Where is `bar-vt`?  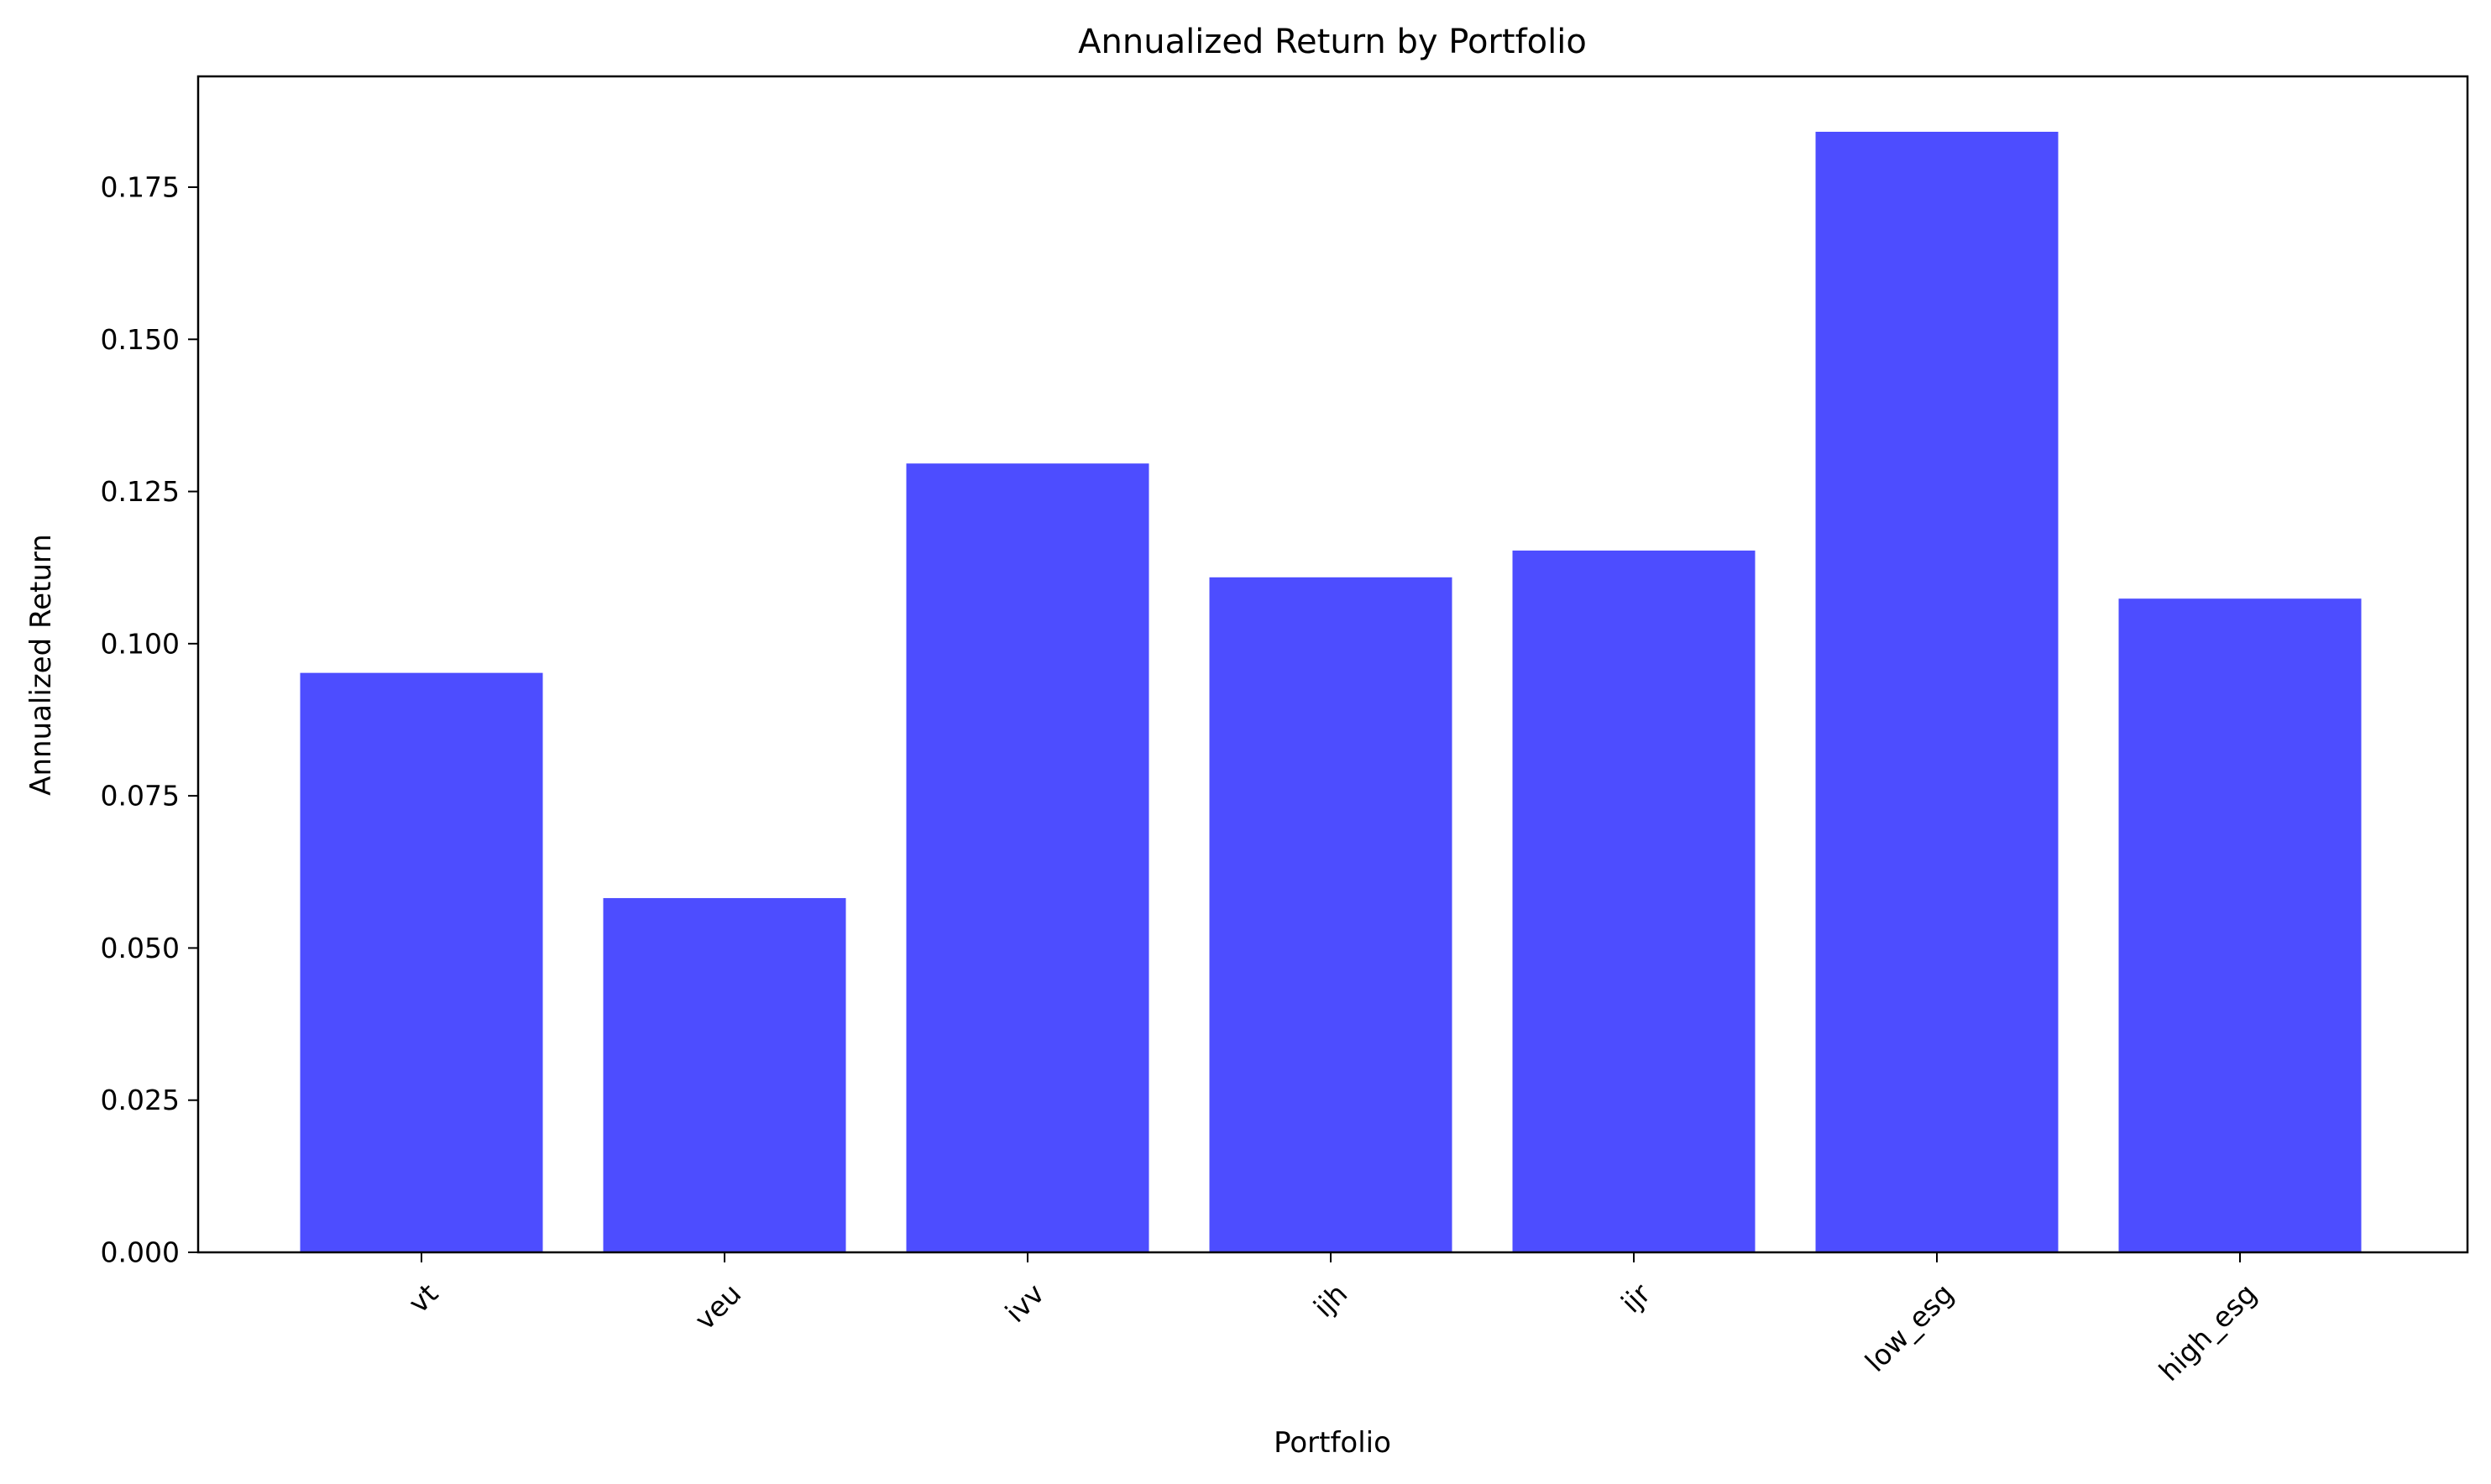
bar-vt is located at coordinates (422, 962).